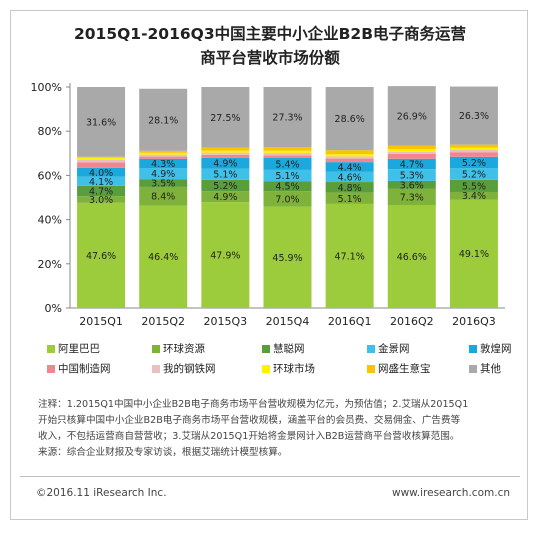  Describe the element at coordinates (404, 369) in the screenshot. I see `legend-label: 网盛生意宝` at that location.